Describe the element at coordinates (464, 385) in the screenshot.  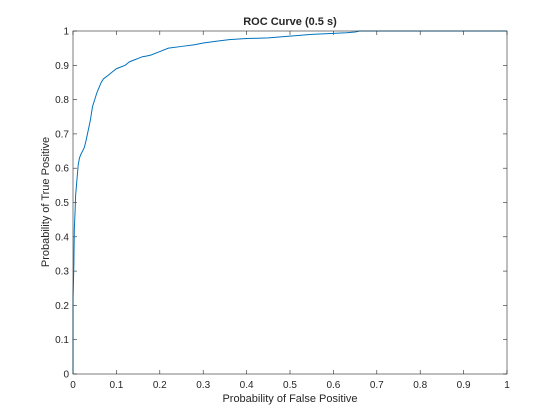
I see `x-tick-label: 0.9` at that location.